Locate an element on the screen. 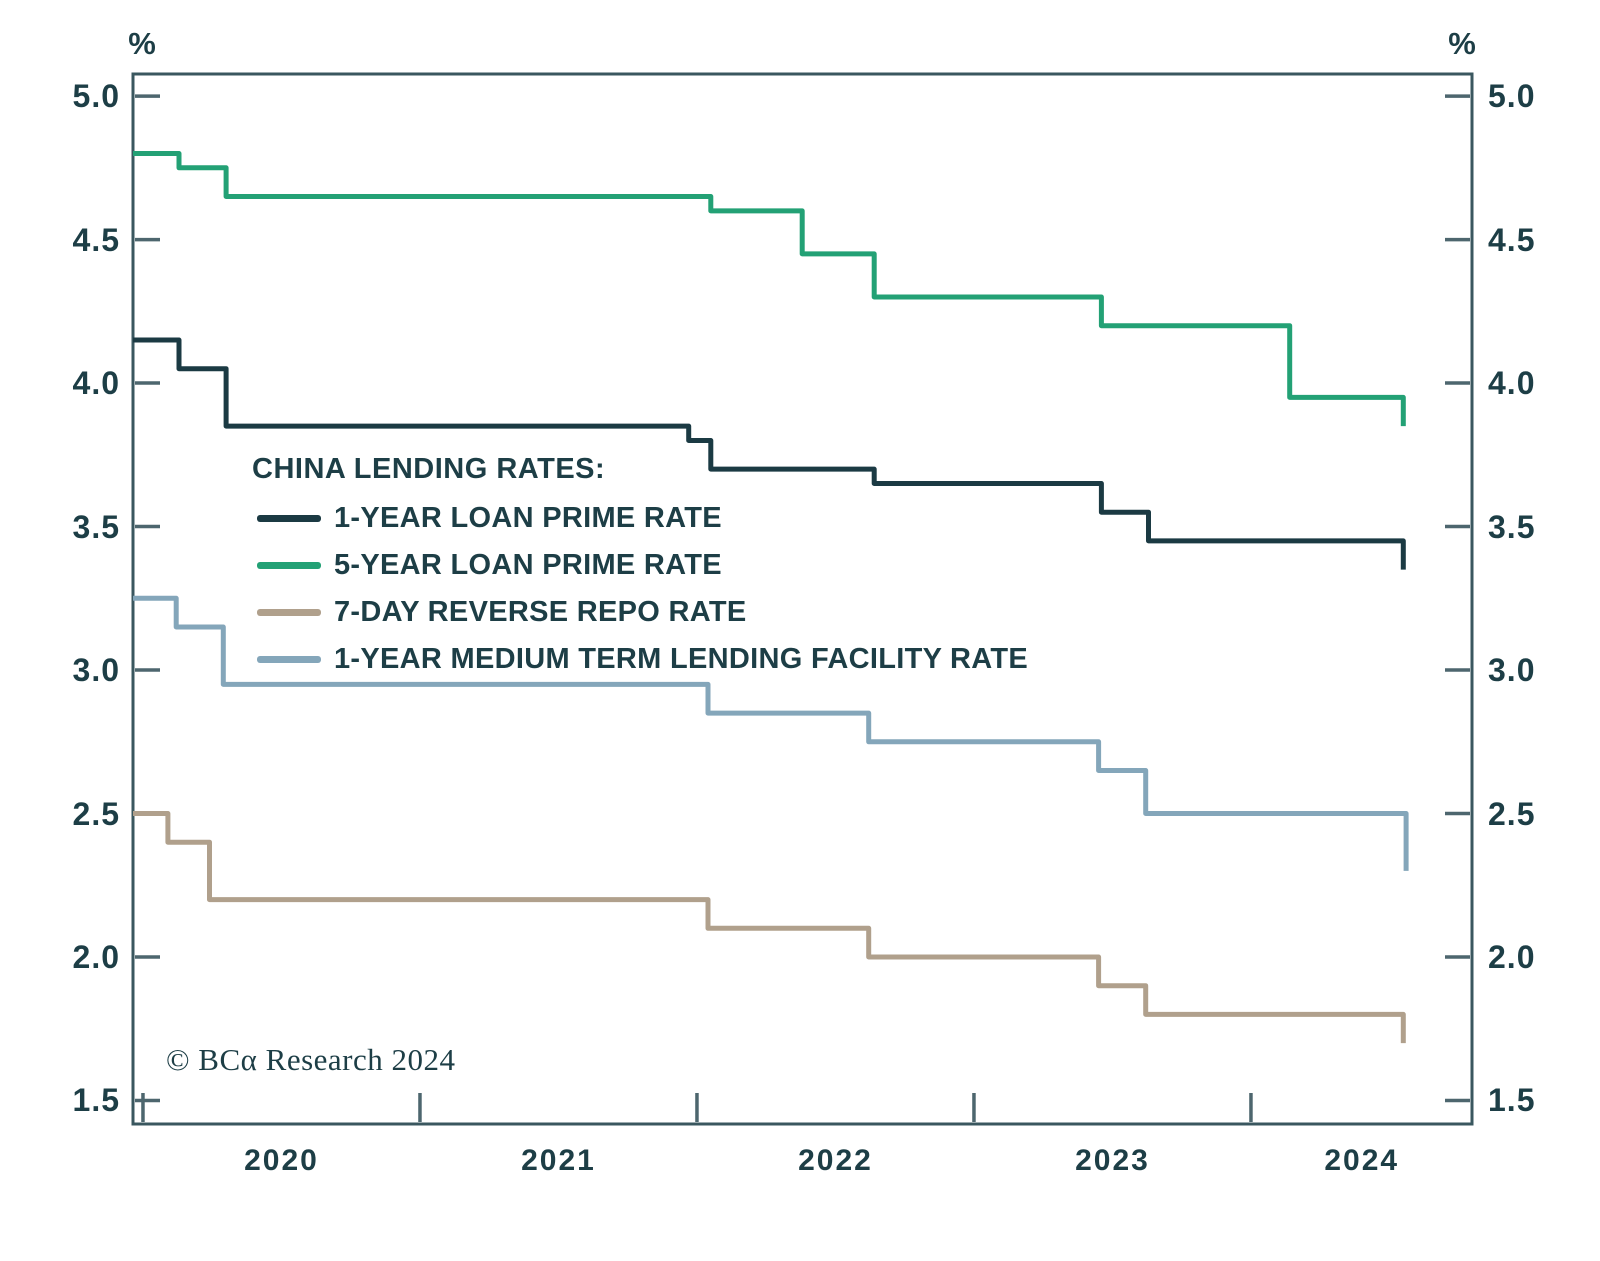  y-tick-label-left: 3.5 is located at coordinates (96, 526).